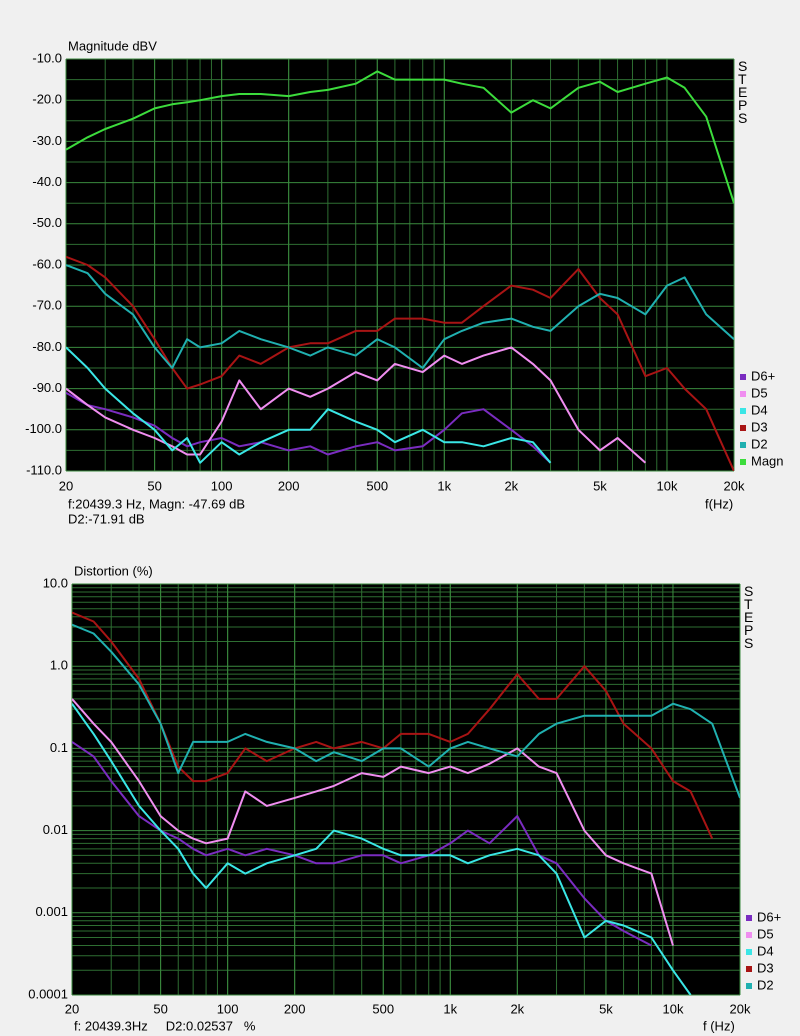  I want to click on y-tick-label: 0.001, so click(51, 911).